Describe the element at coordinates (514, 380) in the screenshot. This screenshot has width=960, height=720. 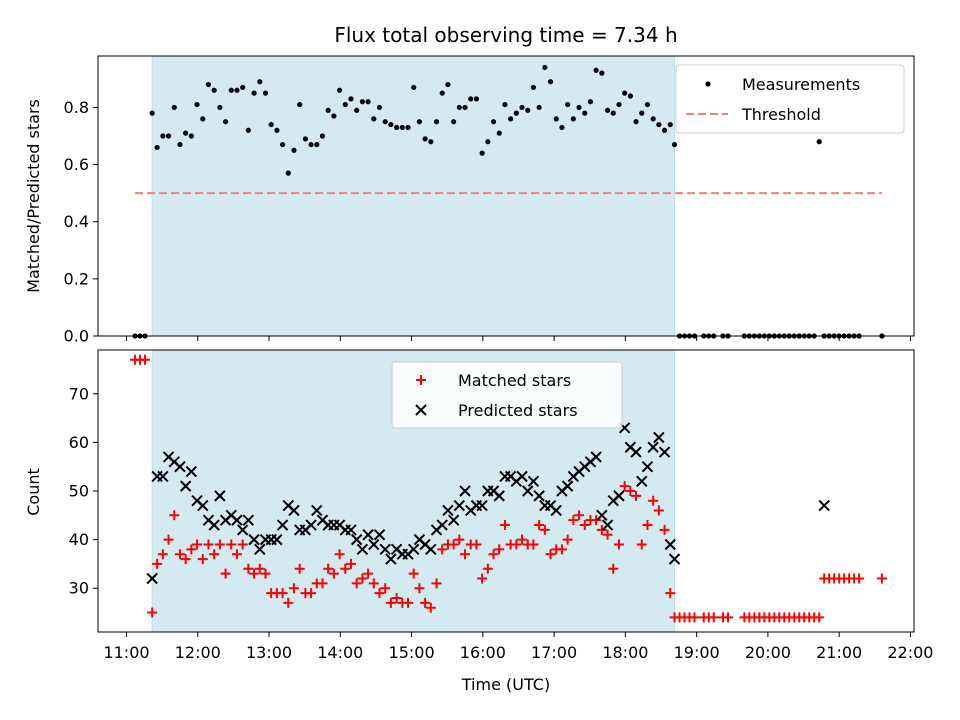
I see `legend-matched-label: Matched stars` at that location.